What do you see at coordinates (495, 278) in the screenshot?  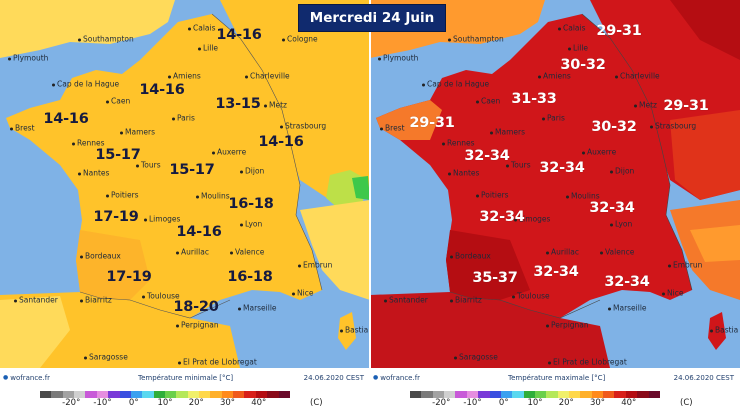 I see `temp-range-label: 35-37` at bounding box center [495, 278].